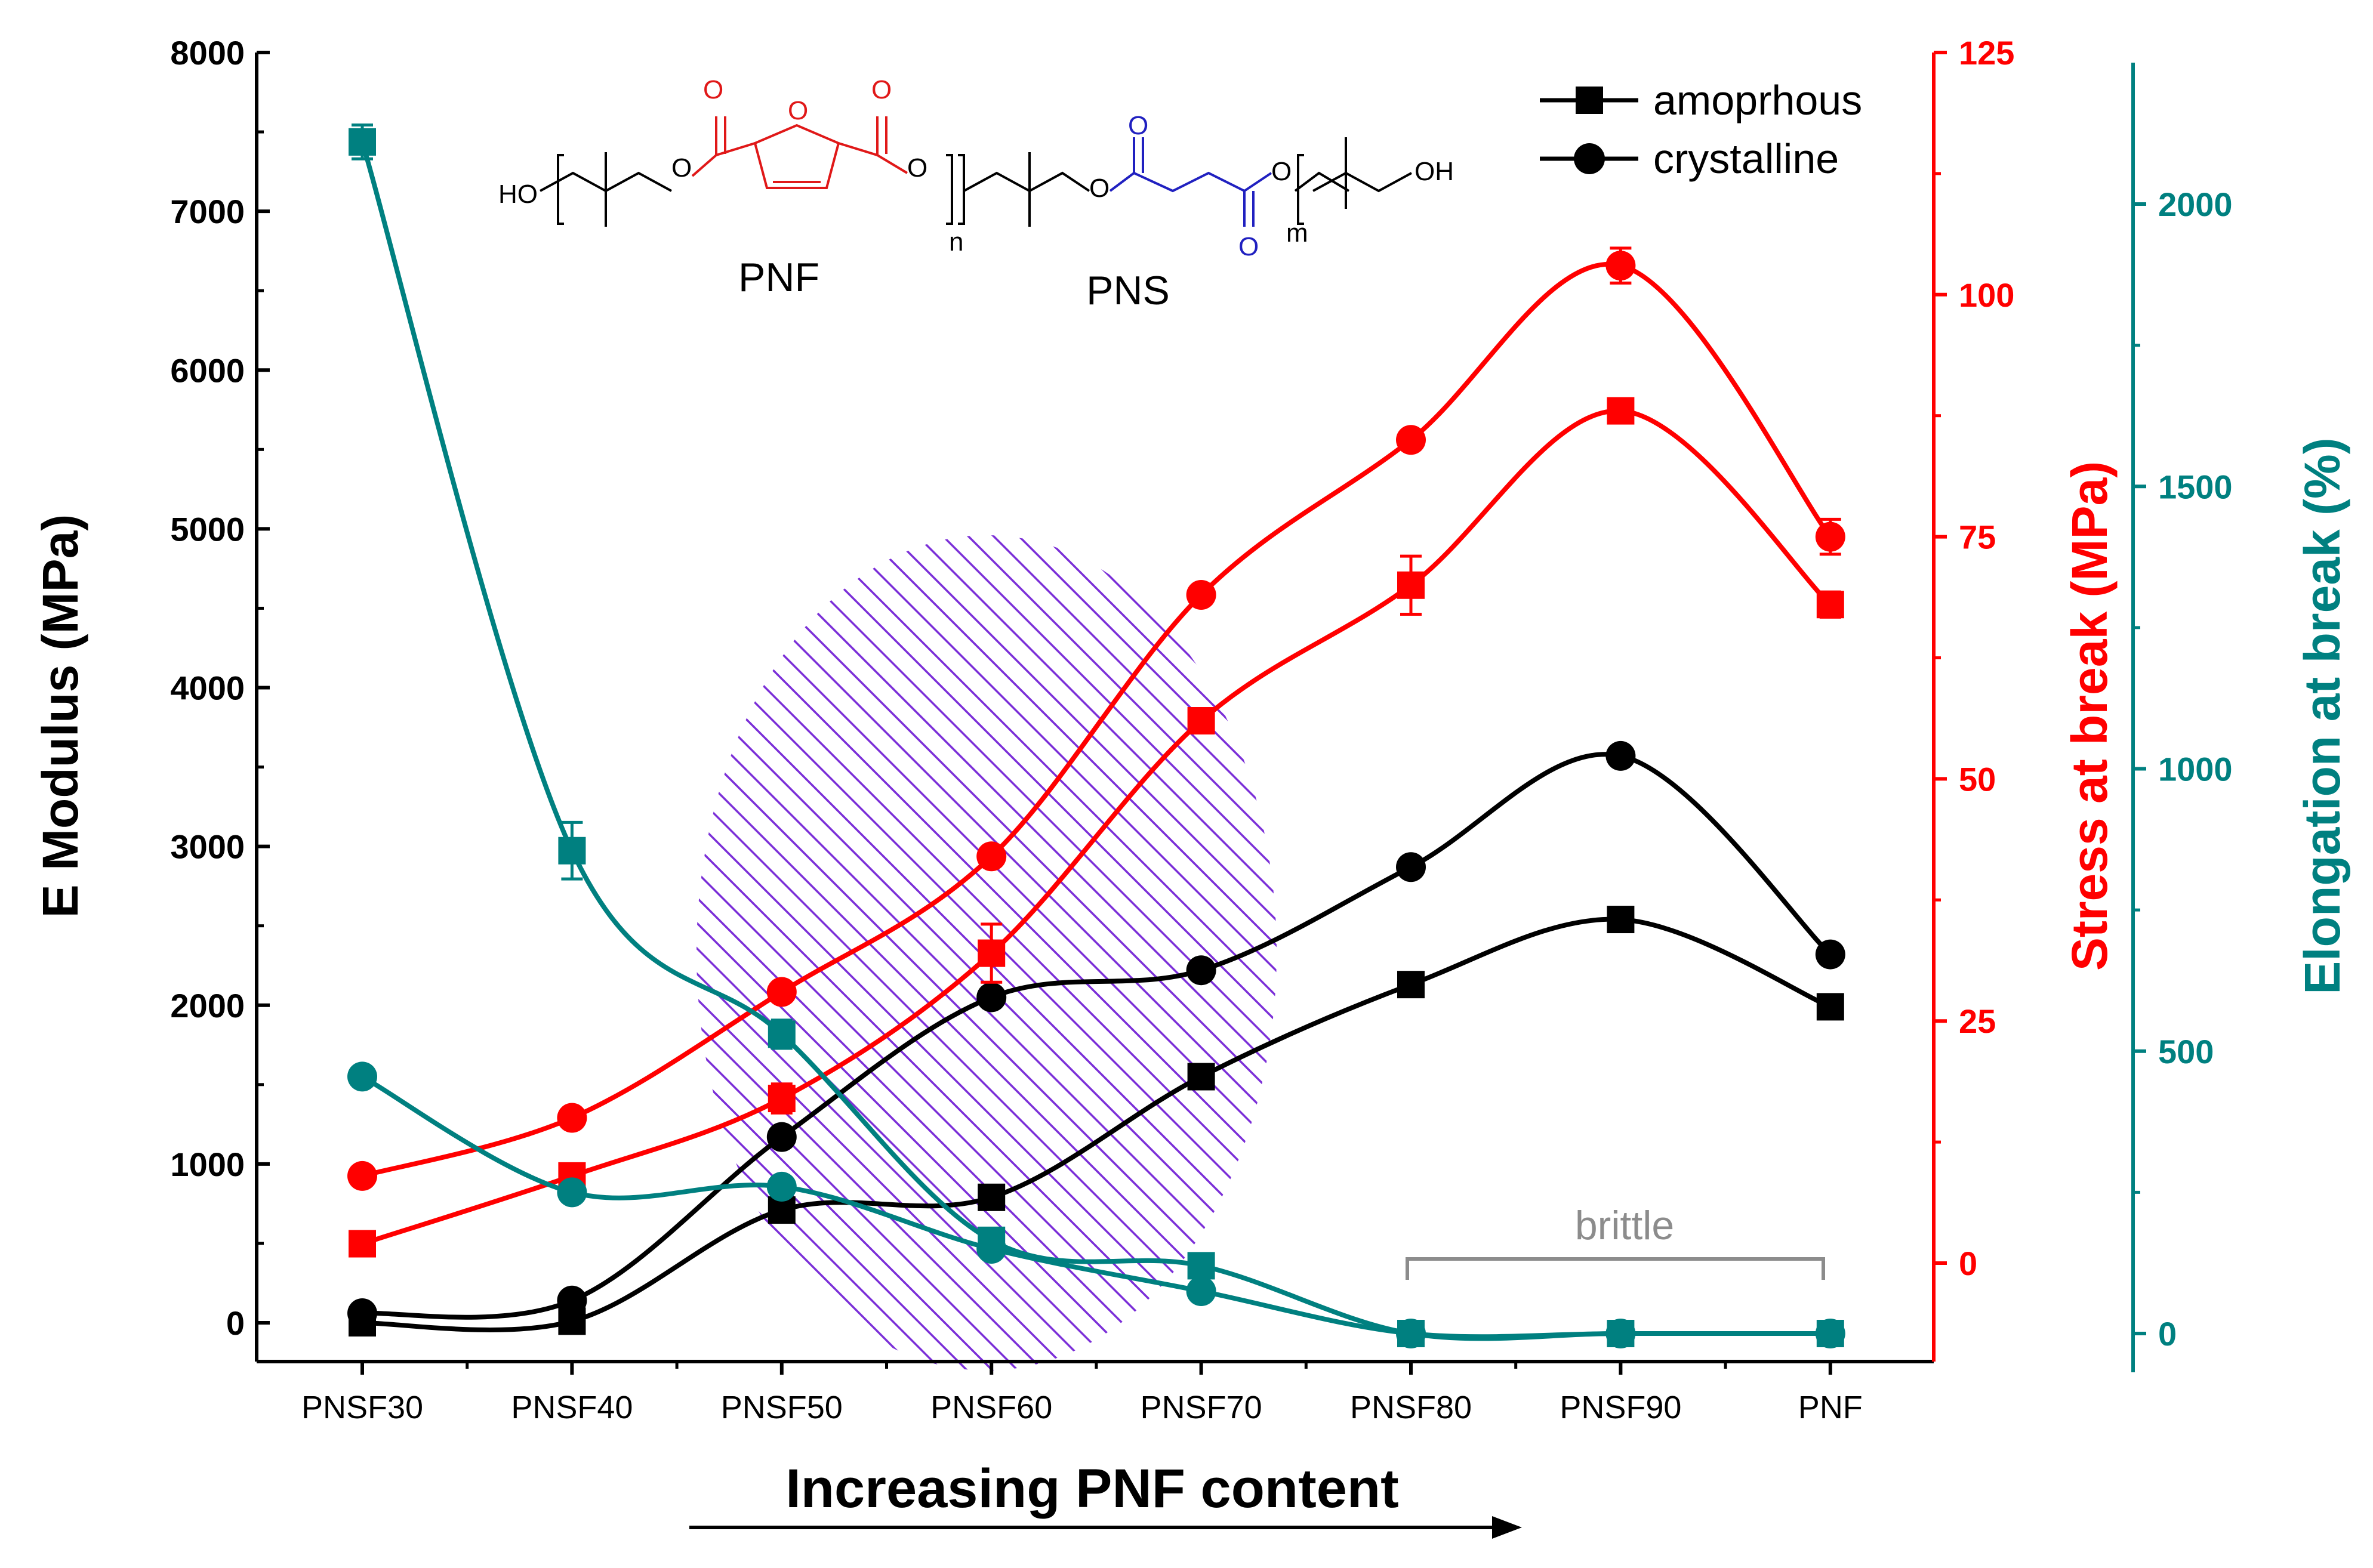 This screenshot has width=2373, height=1568. I want to click on left-tick-label: 6000, so click(207, 370).